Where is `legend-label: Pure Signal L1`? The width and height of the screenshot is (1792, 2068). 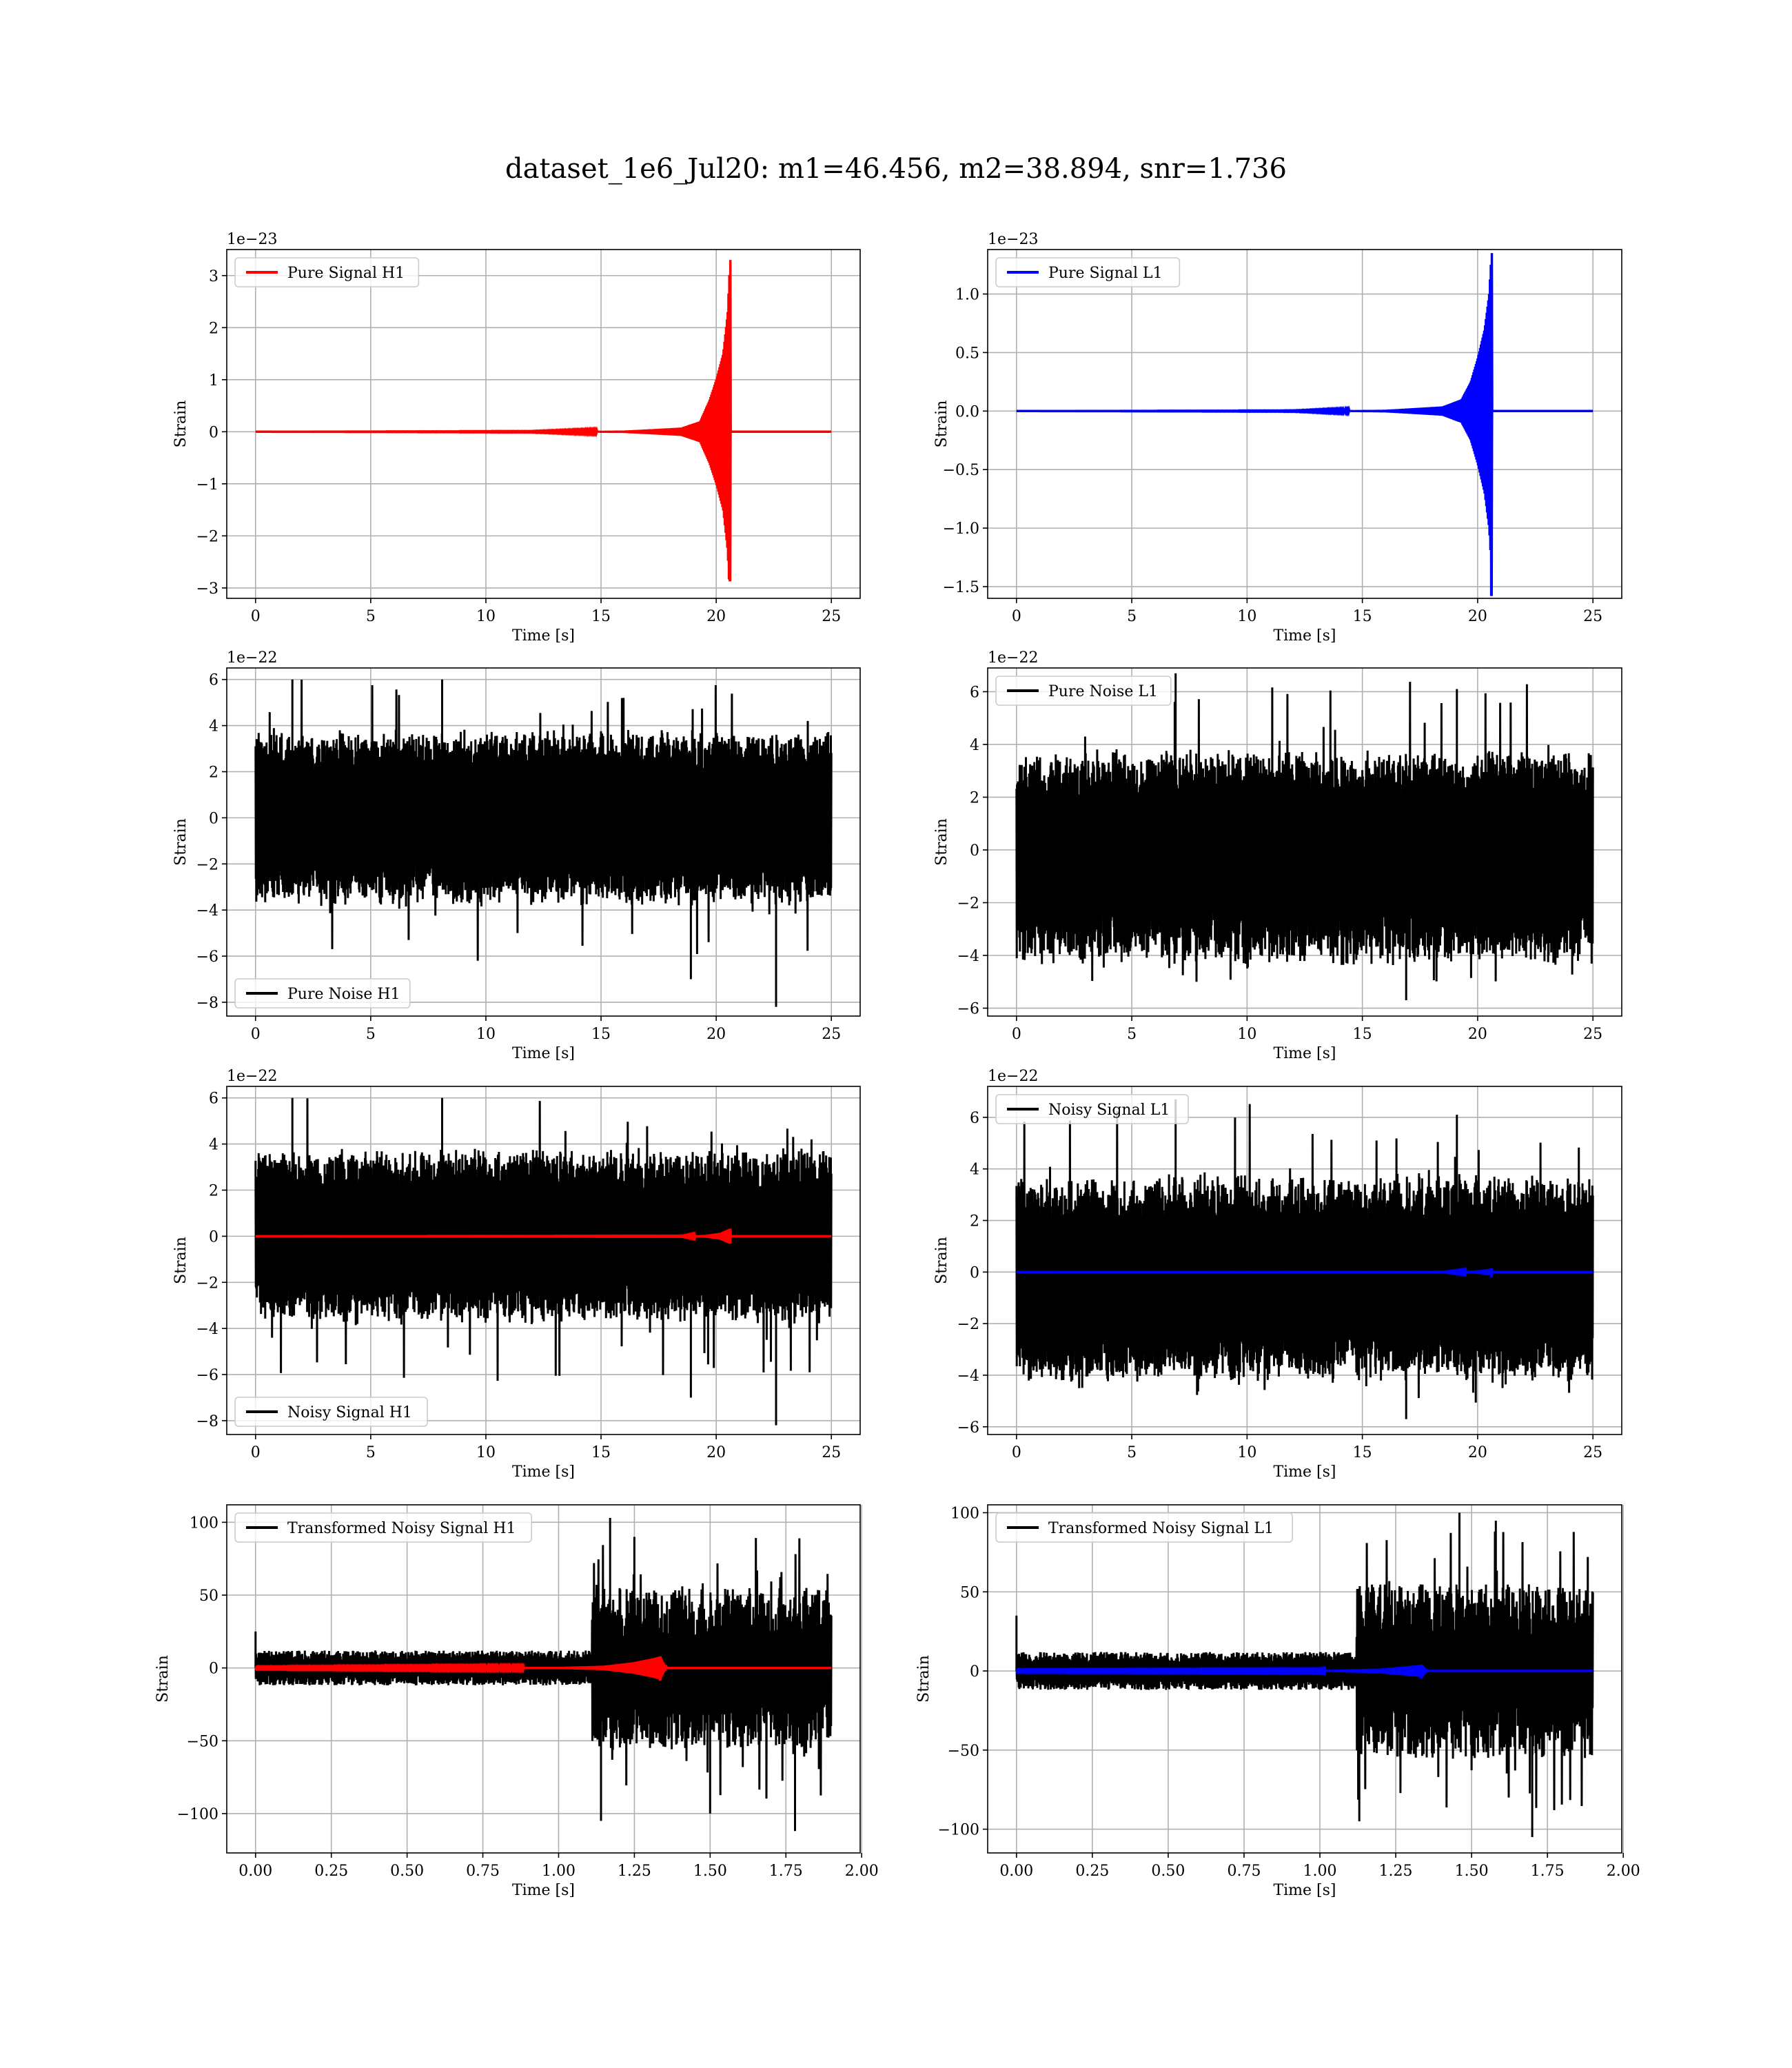
legend-label: Pure Signal L1 is located at coordinates (1105, 273).